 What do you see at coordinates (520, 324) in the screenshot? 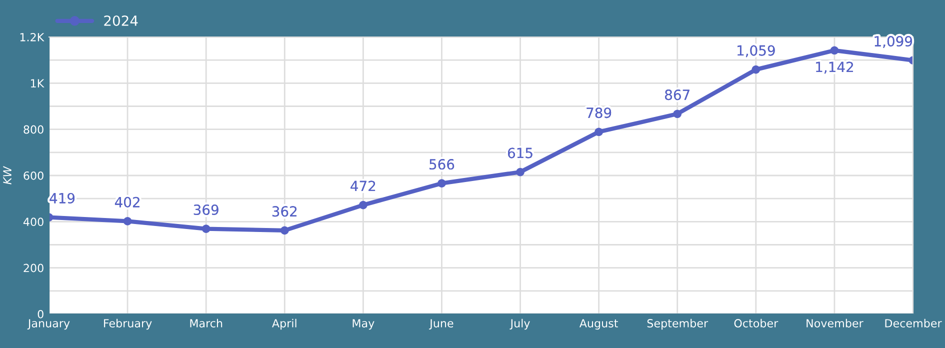
I see `x-tick-label: July` at bounding box center [520, 324].